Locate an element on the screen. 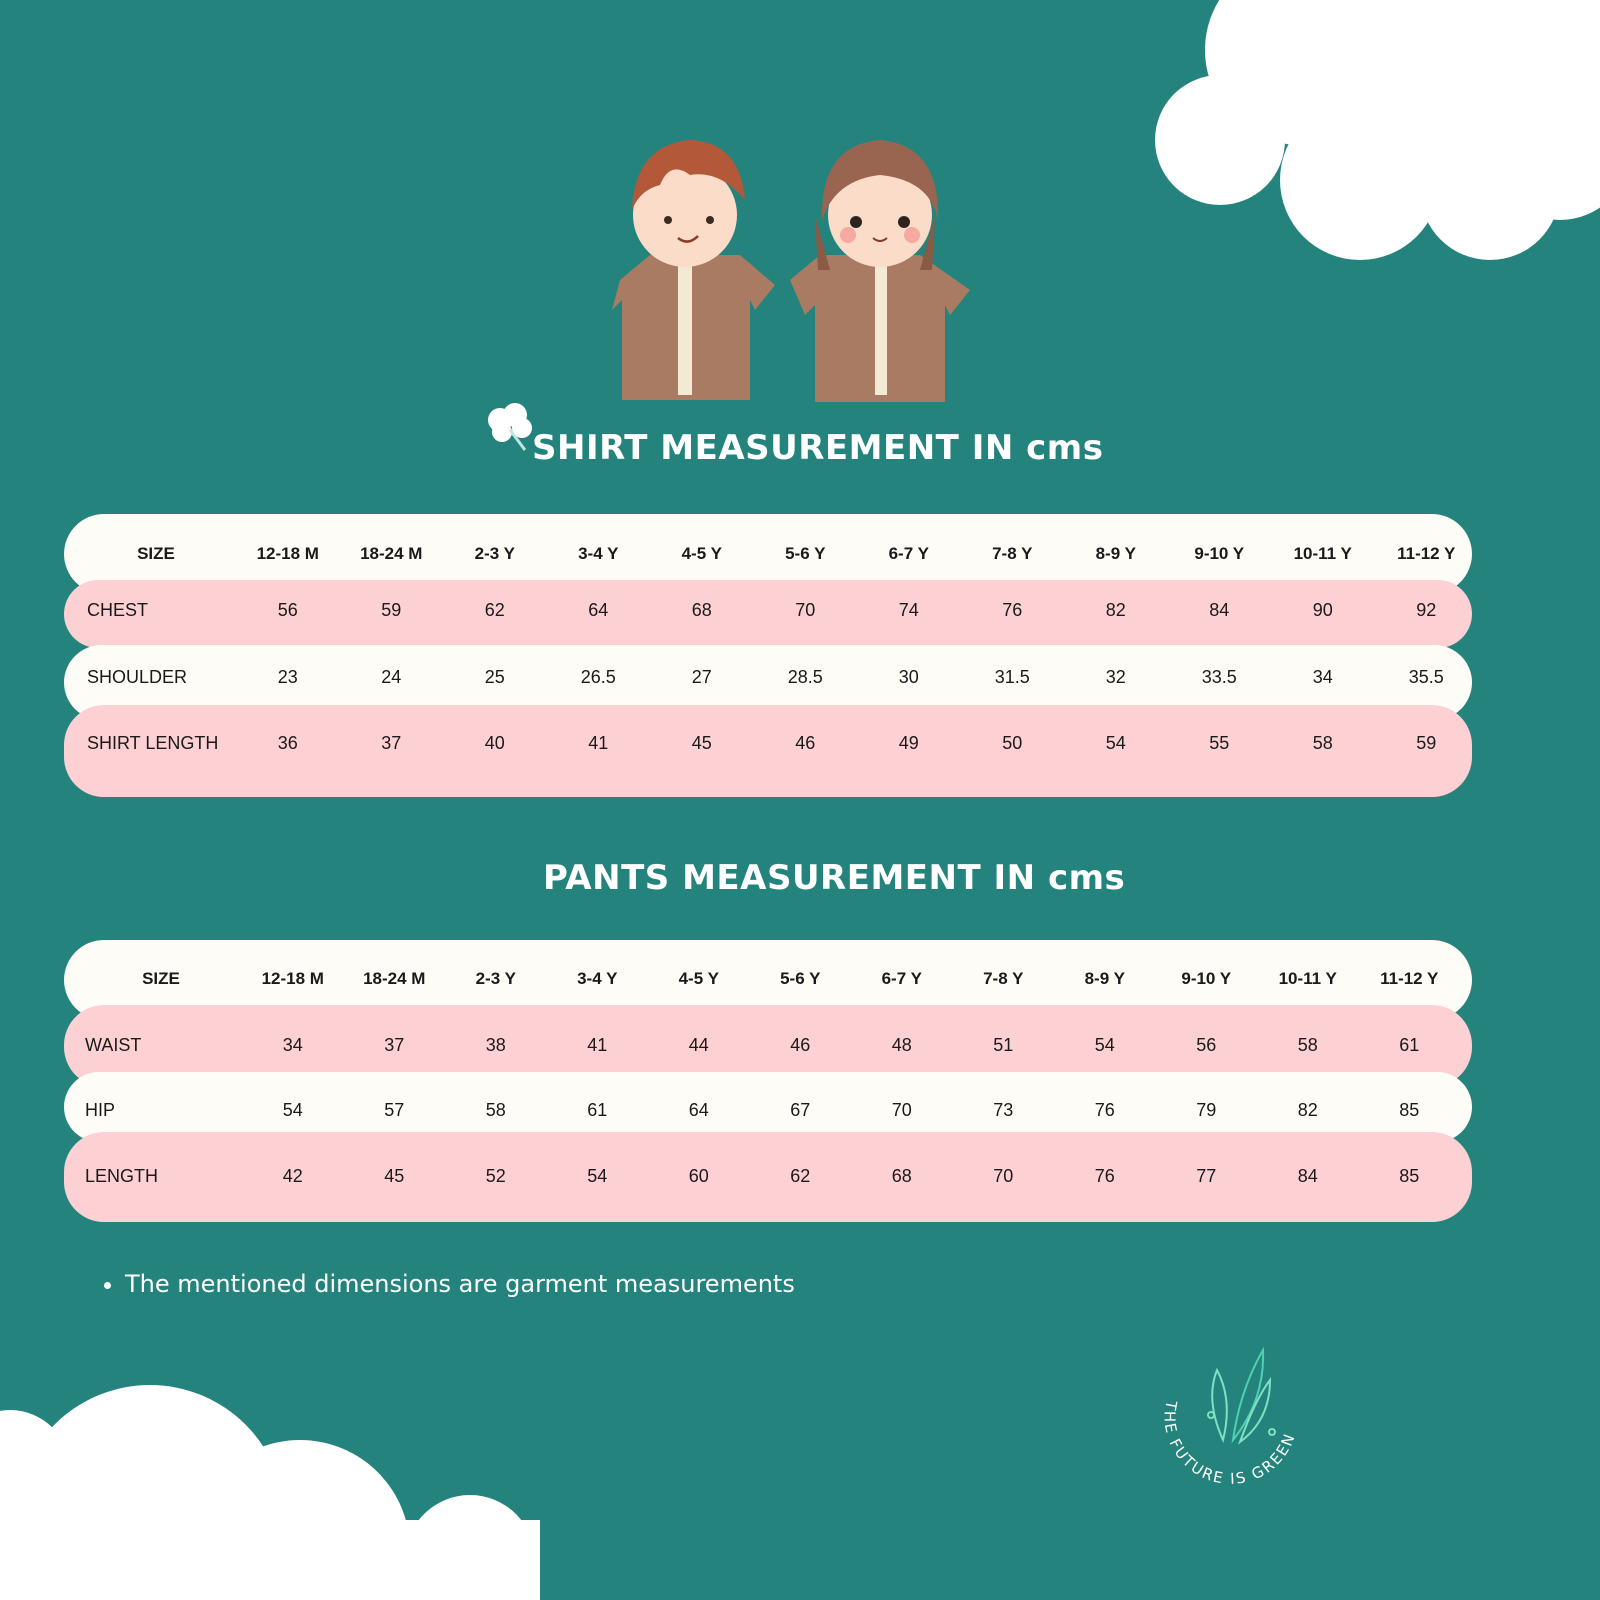 This screenshot has width=1600, height=1600. row-label: SHOULDER is located at coordinates (137, 677).